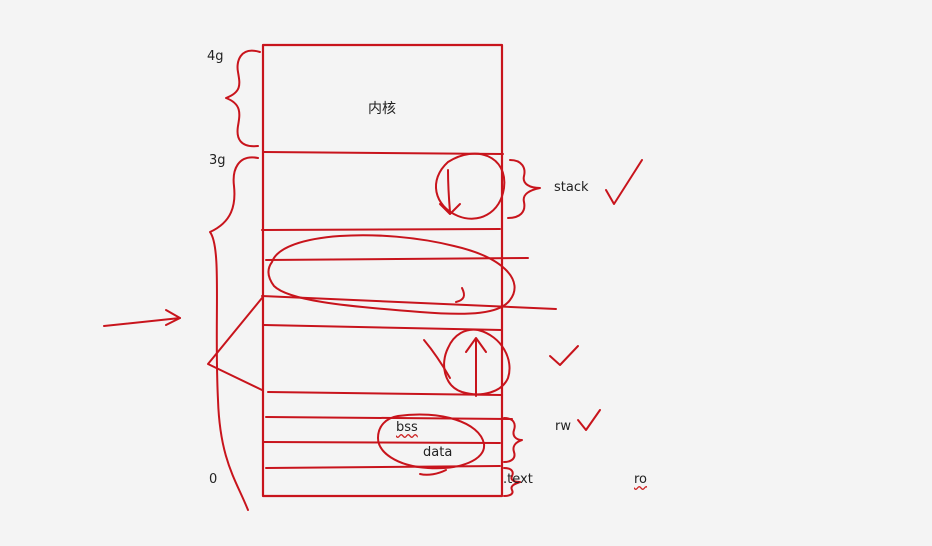 The image size is (932, 546). I want to click on rw-checkmark, so click(589, 420).